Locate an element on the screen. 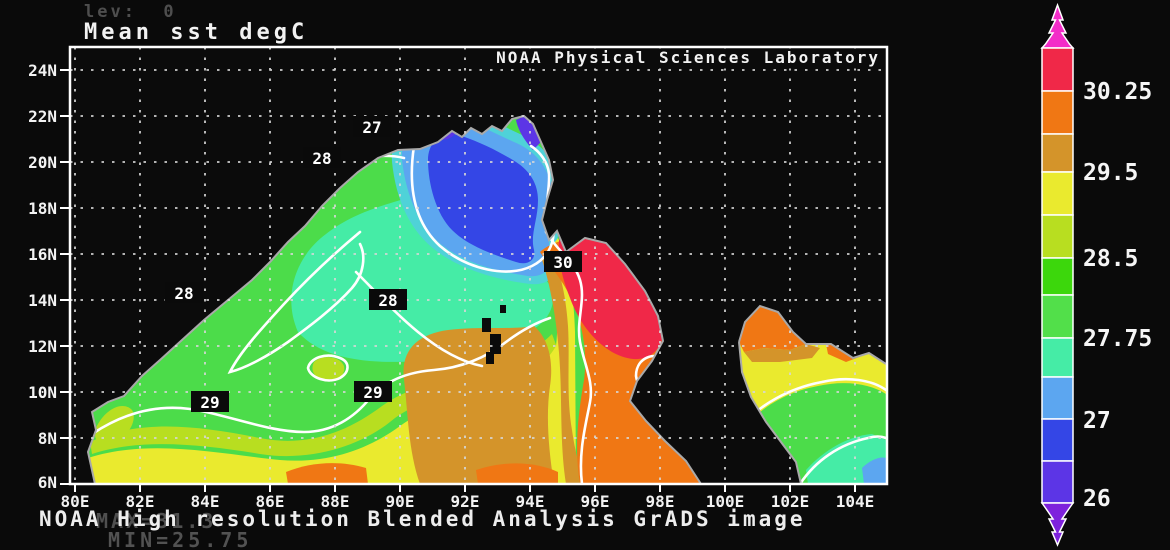  lat-tick-label: 12N is located at coordinates (42, 346).